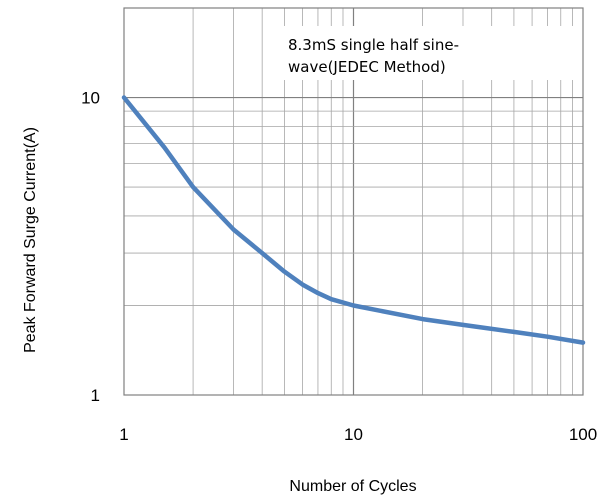 The width and height of the screenshot is (611, 502). I want to click on x-tick-label: 100, so click(583, 434).